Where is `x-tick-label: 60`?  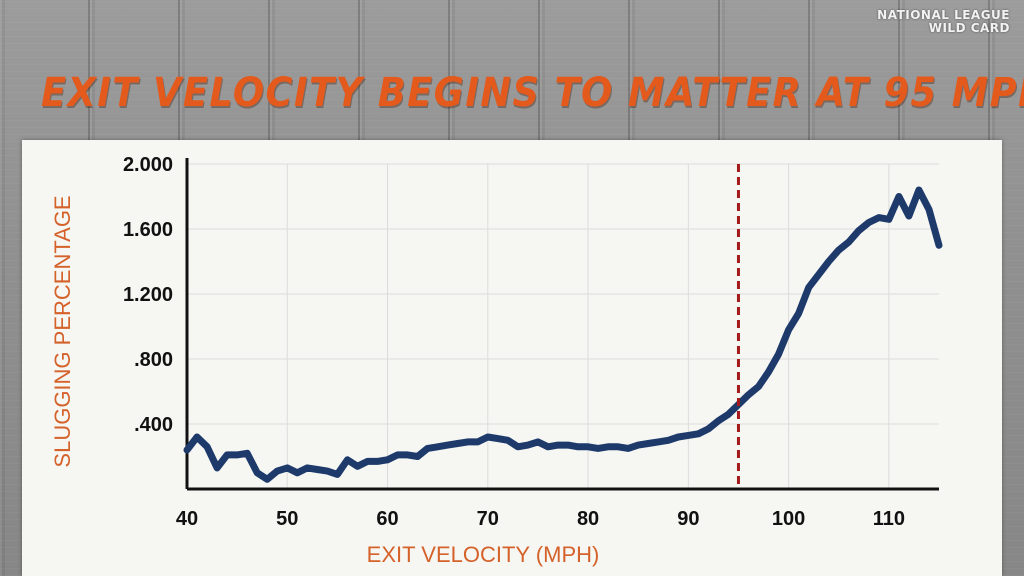
x-tick-label: 60 is located at coordinates (387, 519).